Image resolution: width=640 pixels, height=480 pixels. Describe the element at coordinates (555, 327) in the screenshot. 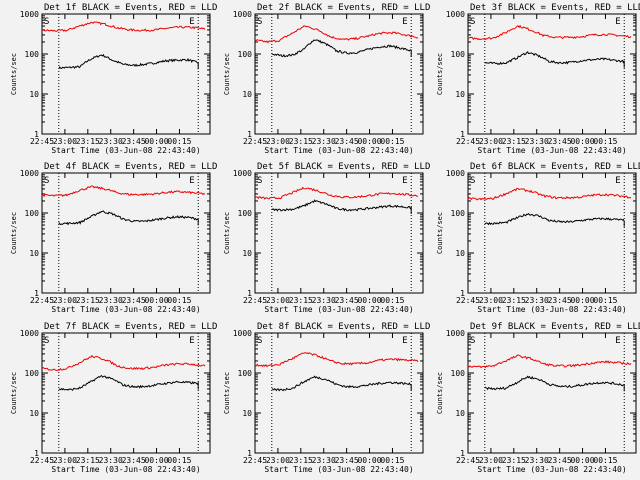

I see `panel-title: Det 9f BLACK = Events, RED = LLD` at that location.